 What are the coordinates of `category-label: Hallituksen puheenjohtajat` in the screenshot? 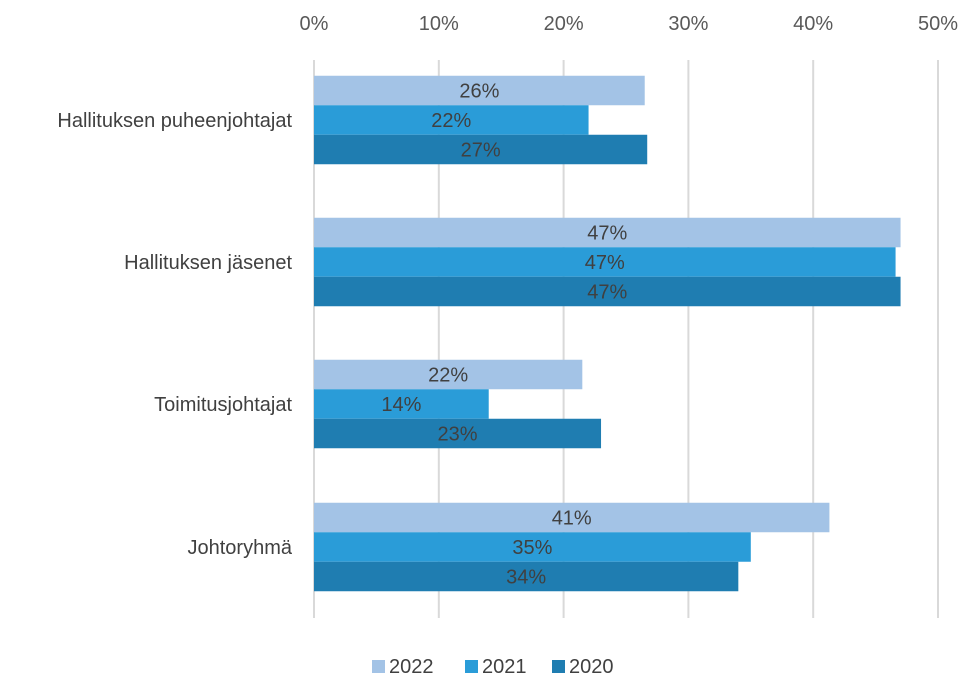 It's located at (174, 121).